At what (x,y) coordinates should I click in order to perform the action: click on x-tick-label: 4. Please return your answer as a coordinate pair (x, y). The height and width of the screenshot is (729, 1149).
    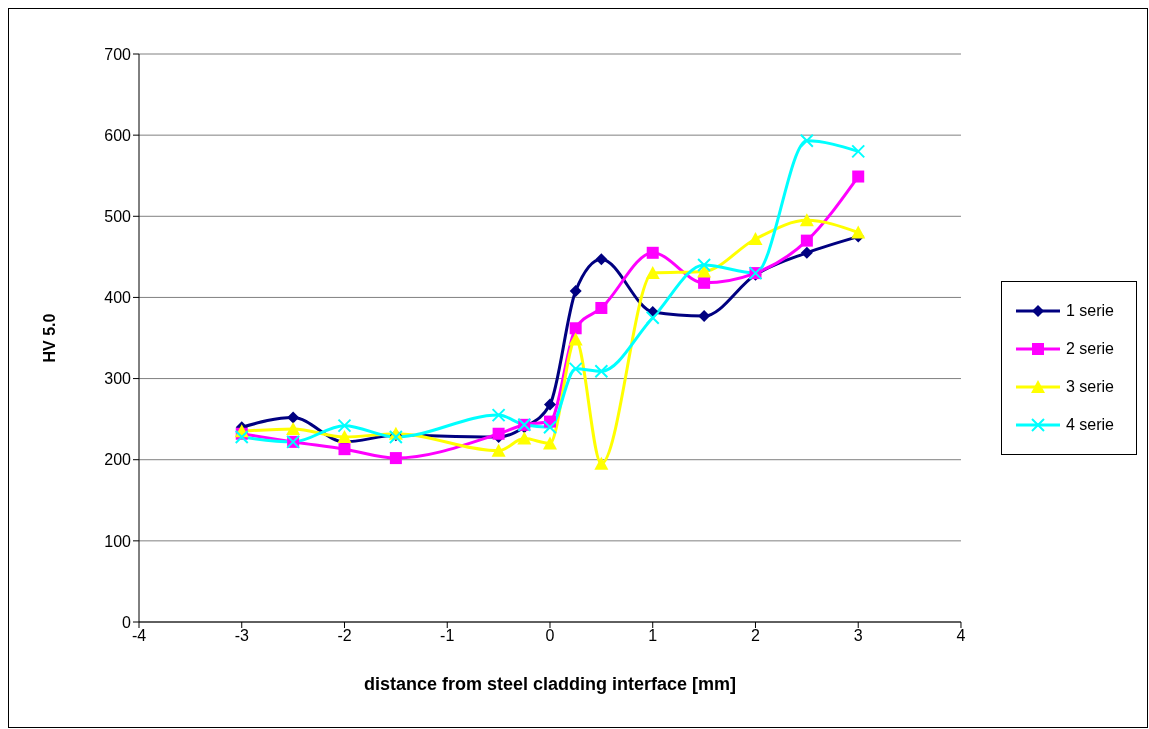
    Looking at the image, I should click on (961, 636).